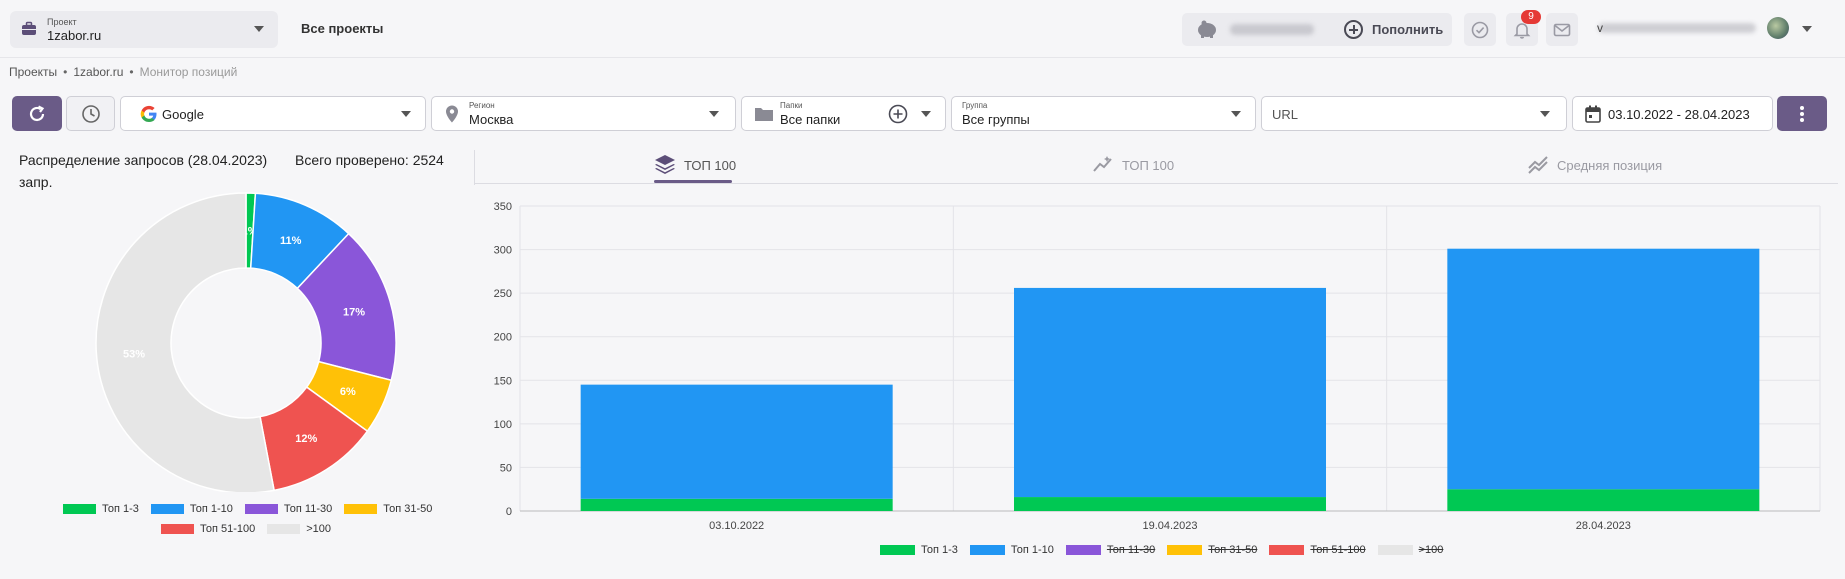 The height and width of the screenshot is (579, 1845). I want to click on y-tick-label: 150, so click(503, 381).